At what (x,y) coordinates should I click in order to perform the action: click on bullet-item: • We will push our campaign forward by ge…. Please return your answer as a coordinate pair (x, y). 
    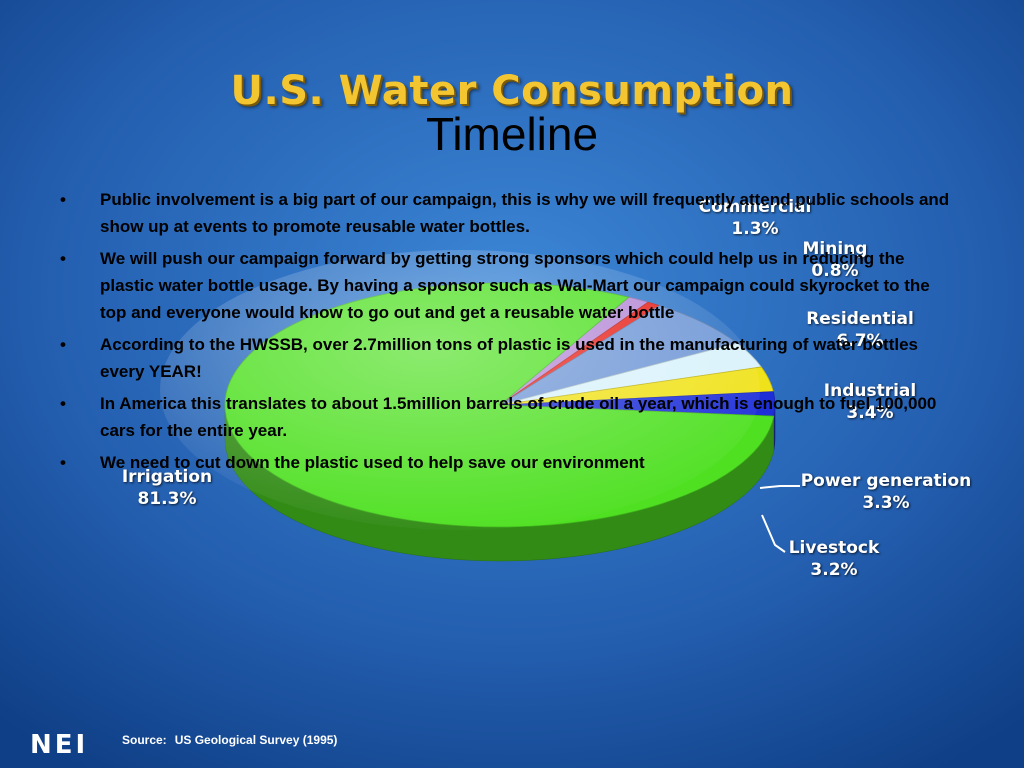
    Looking at the image, I should click on (508, 285).